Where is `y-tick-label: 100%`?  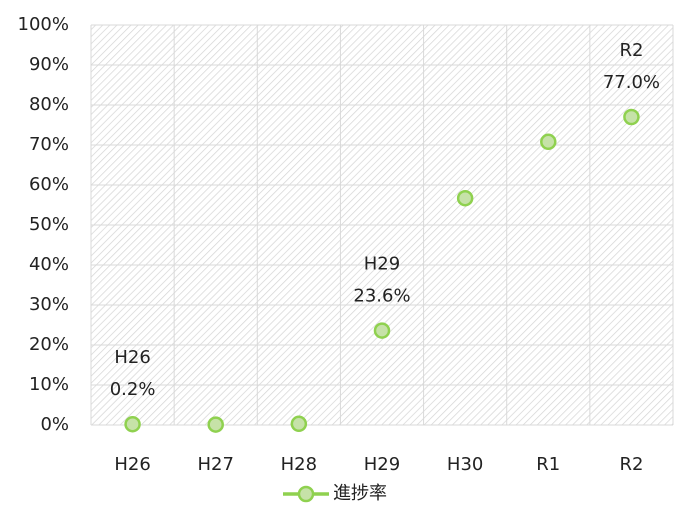
y-tick-label: 100% is located at coordinates (43, 24).